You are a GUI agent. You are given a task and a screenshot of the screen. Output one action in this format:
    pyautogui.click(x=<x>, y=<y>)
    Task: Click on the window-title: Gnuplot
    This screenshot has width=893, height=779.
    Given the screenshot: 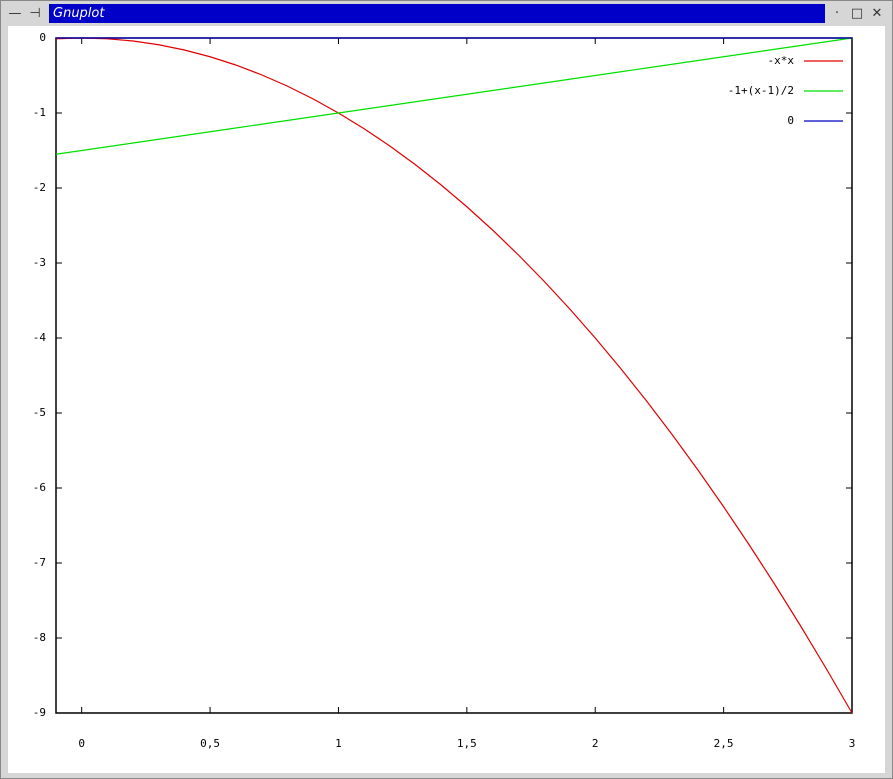 What is the action you would take?
    pyautogui.click(x=437, y=13)
    